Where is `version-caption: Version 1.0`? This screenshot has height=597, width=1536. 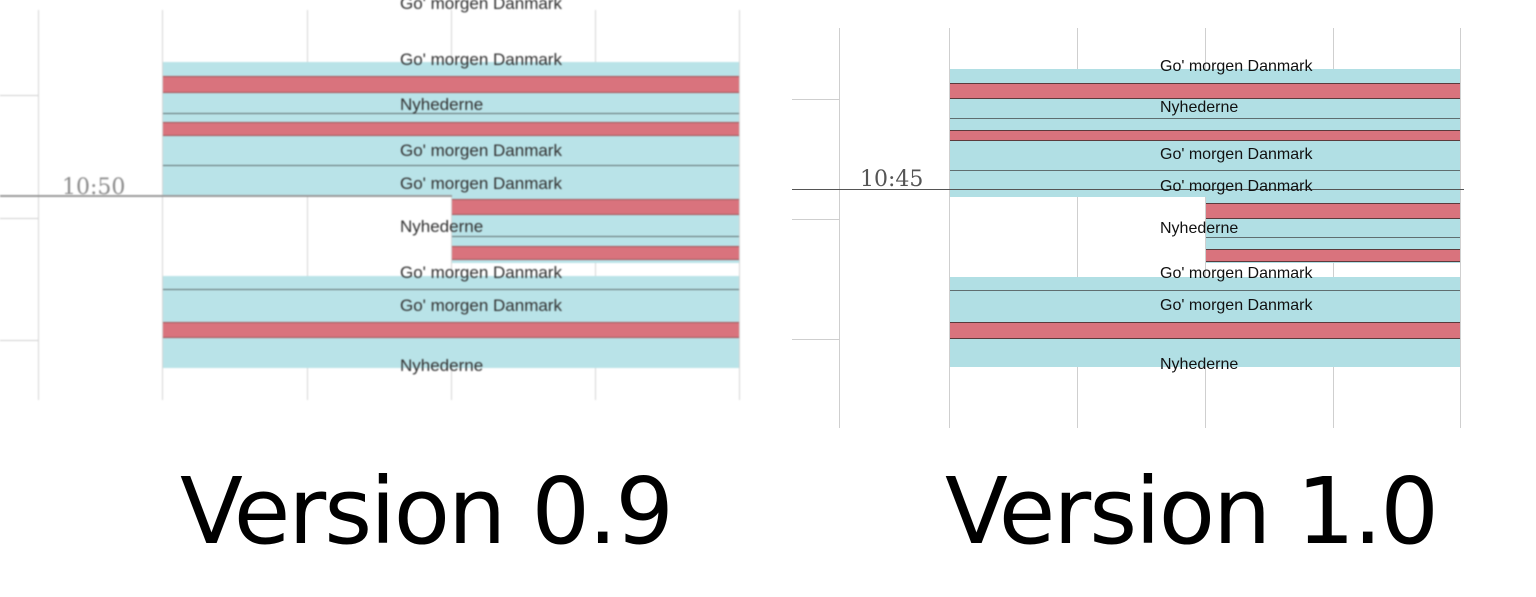 version-caption: Version 1.0 is located at coordinates (1192, 511).